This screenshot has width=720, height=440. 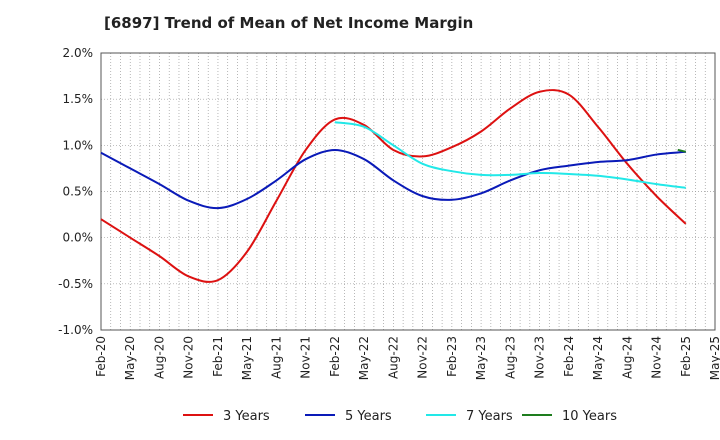 What do you see at coordinates (393, 357) in the screenshot?
I see `x-tick-label: Aug-22` at bounding box center [393, 357].